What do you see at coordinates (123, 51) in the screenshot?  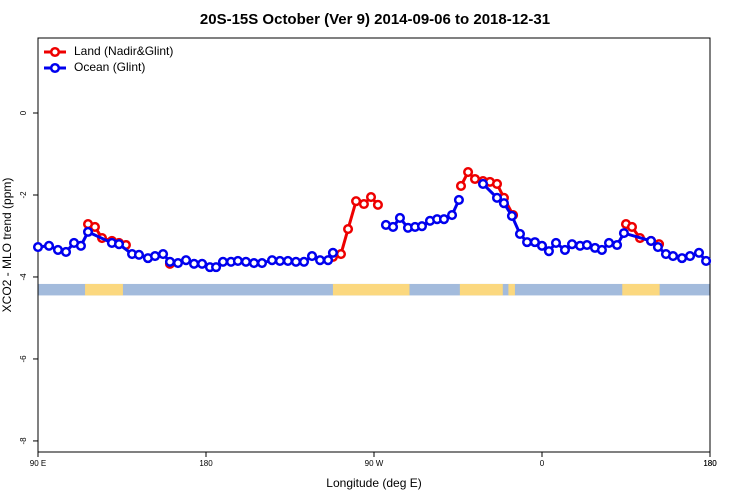 I see `legend-label: Land (Nadir&Glint)` at bounding box center [123, 51].